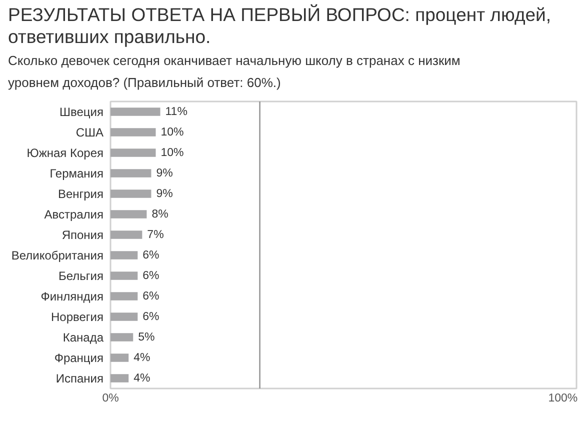 The width and height of the screenshot is (582, 437). Describe the element at coordinates (77, 173) in the screenshot. I see `y-tick-label: Германия` at that location.